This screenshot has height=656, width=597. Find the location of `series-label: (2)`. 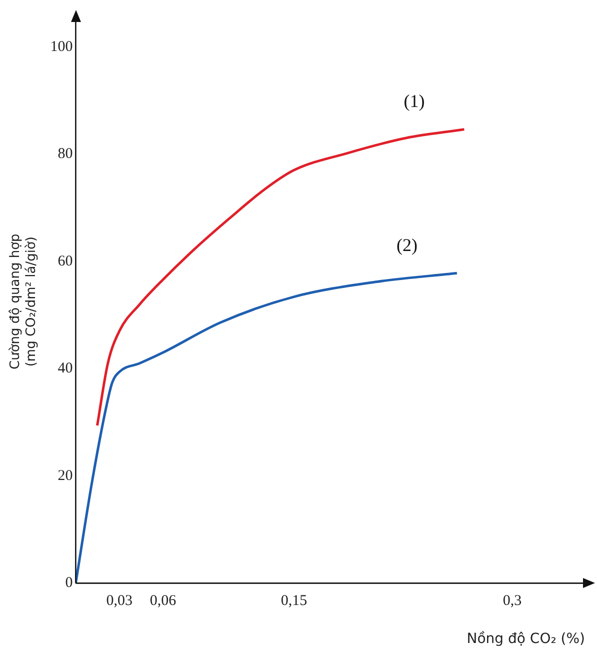

series-label: (2) is located at coordinates (407, 244).